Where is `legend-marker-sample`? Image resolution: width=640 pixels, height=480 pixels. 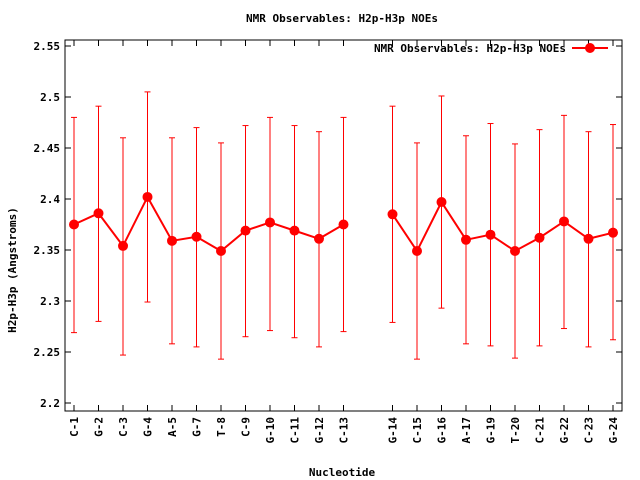 legend-marker-sample is located at coordinates (590, 48).